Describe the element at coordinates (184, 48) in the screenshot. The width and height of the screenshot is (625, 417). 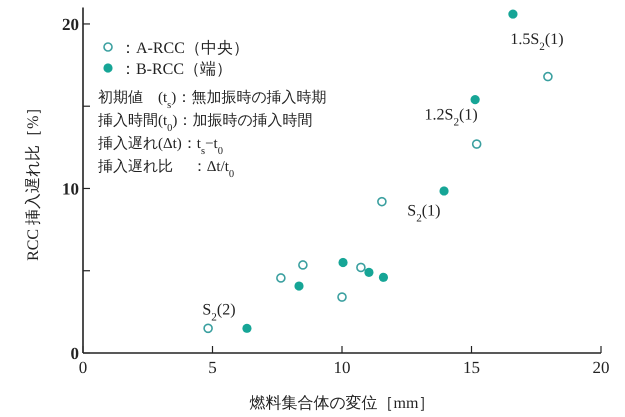
I see `legend-label: ：A-RCC（中央）` at that location.